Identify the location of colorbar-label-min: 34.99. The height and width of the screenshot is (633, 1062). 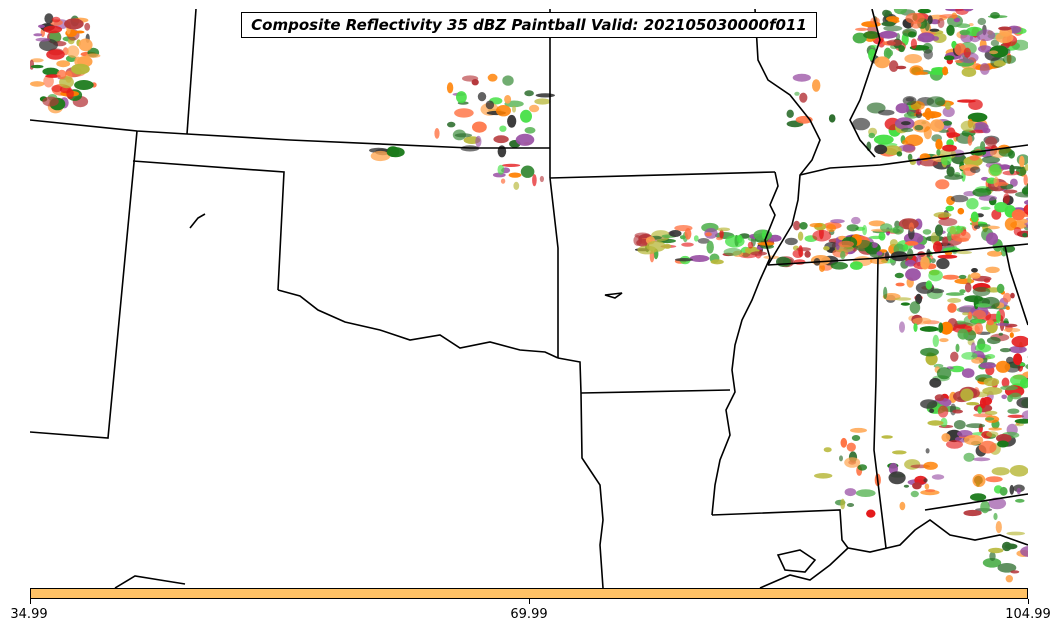
(29, 614).